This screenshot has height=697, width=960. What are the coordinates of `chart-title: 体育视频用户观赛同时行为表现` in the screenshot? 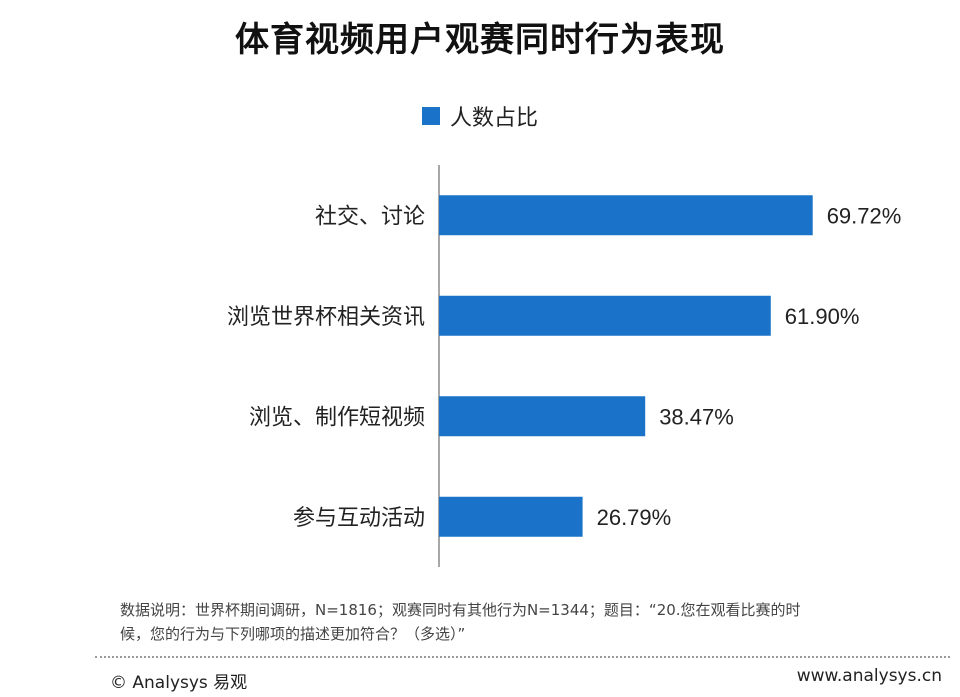 It's located at (480, 40).